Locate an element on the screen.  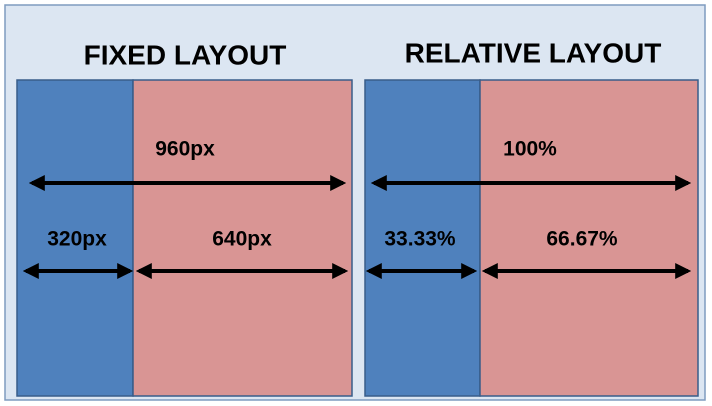
left-label: 320px is located at coordinates (77, 239).